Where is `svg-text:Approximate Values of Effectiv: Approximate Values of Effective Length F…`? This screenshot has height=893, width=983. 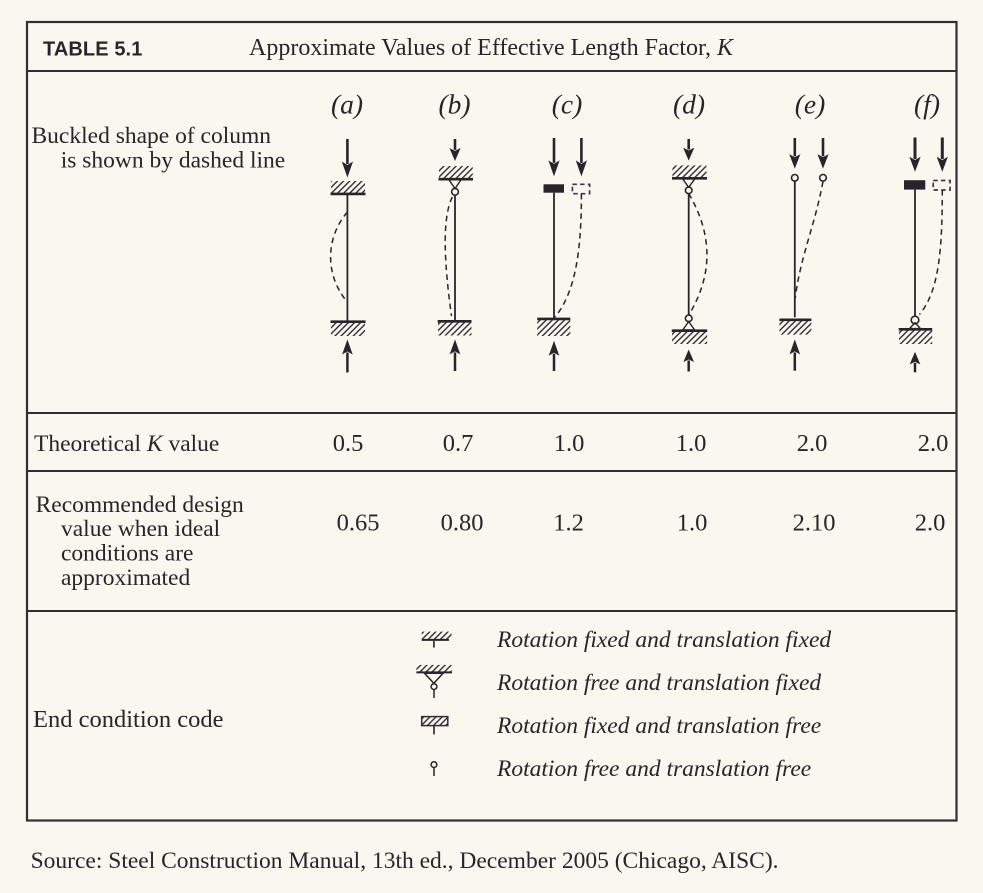
svg-text:Approximate Values of Effectiv: Approximate Values of Effective Length F… is located at coordinates (492, 48).